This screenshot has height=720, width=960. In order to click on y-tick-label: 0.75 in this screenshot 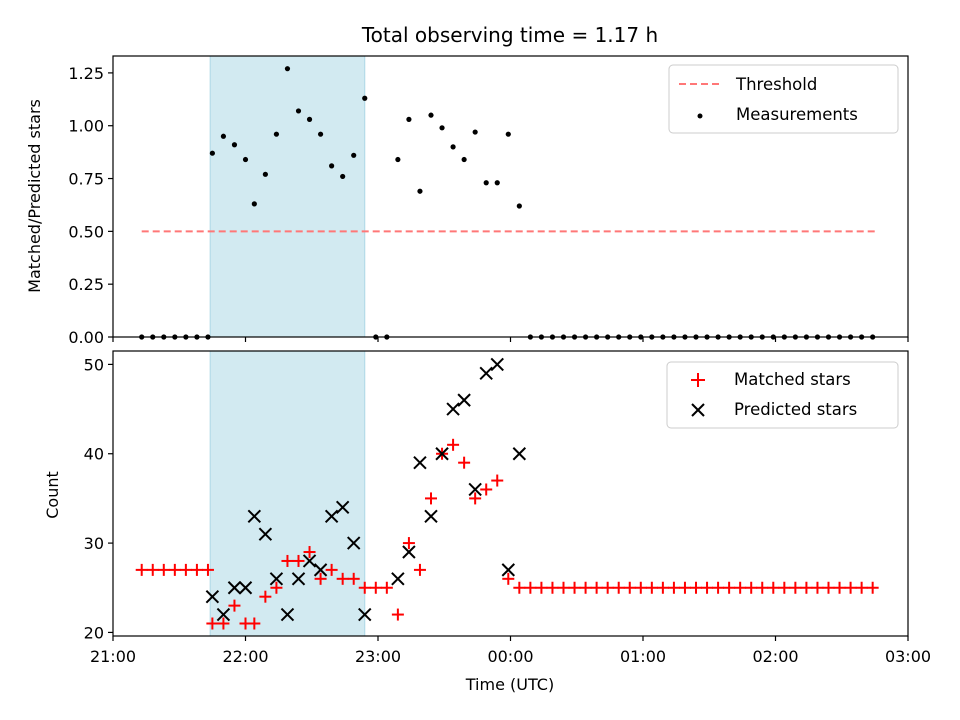, I will do `click(86, 179)`.